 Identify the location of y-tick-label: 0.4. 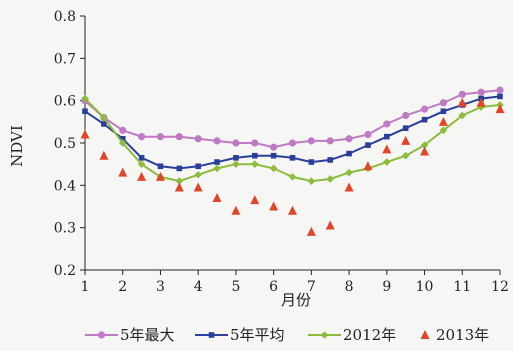
(65, 186).